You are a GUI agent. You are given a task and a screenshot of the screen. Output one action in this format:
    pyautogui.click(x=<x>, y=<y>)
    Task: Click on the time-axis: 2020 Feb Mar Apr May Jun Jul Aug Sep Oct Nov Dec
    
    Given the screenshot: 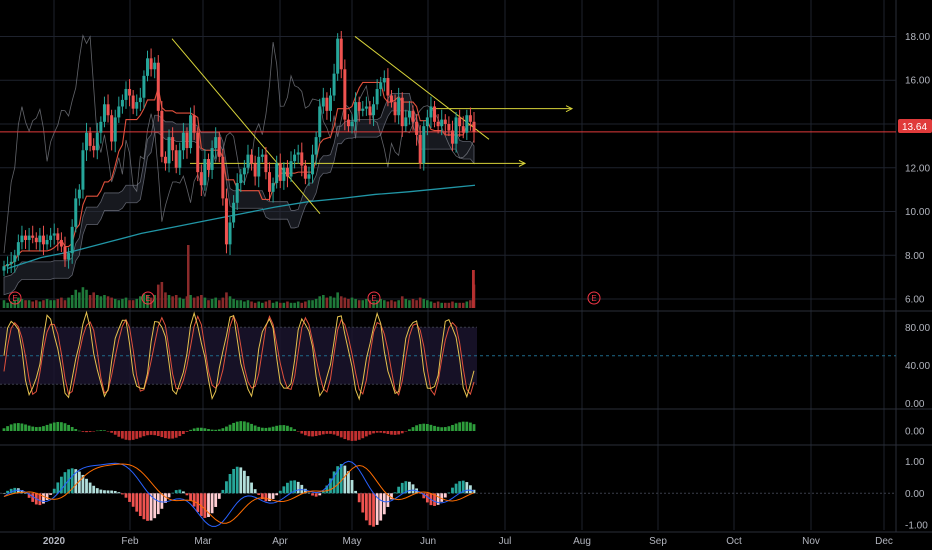 What is the action you would take?
    pyautogui.click(x=468, y=541)
    